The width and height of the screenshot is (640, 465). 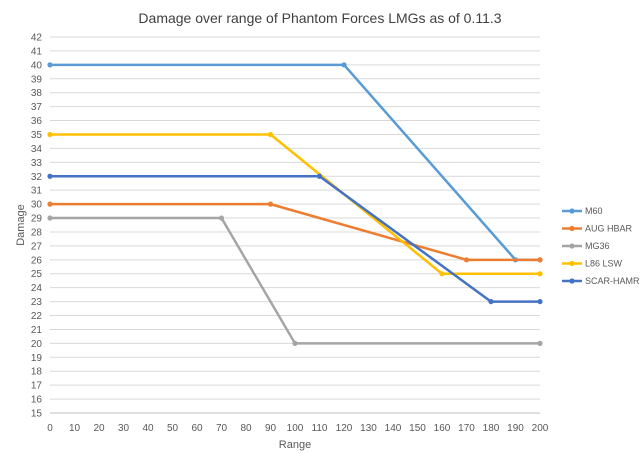 What do you see at coordinates (50, 428) in the screenshot?
I see `x-tick-label: 0` at bounding box center [50, 428].